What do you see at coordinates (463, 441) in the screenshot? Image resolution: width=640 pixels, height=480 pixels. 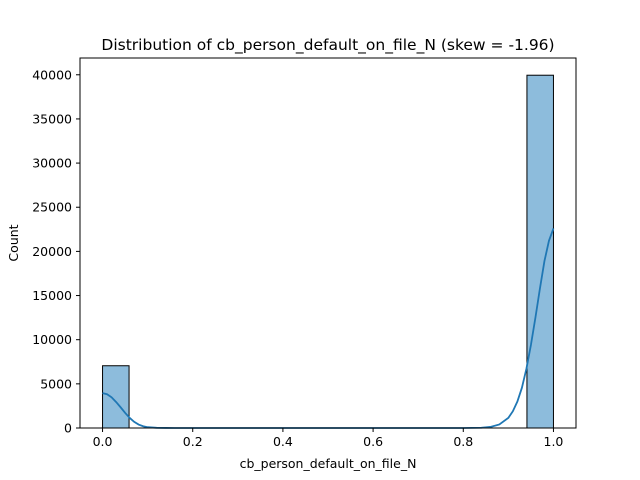 I see `x-tick-label-4: 0.8` at bounding box center [463, 441].